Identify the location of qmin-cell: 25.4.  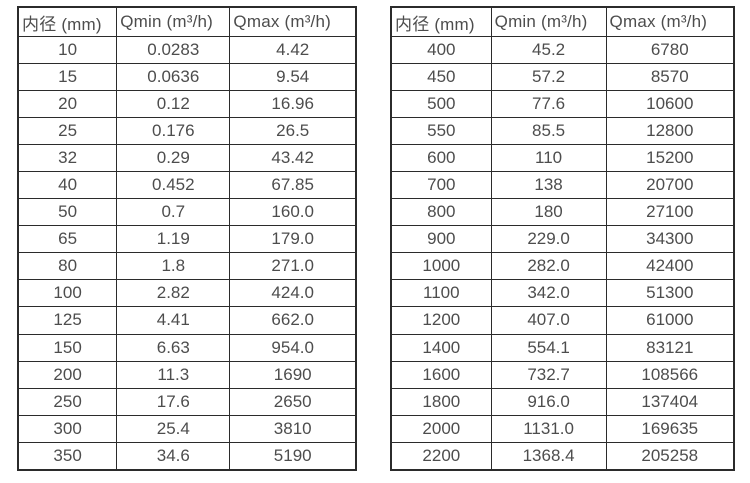
(173, 428).